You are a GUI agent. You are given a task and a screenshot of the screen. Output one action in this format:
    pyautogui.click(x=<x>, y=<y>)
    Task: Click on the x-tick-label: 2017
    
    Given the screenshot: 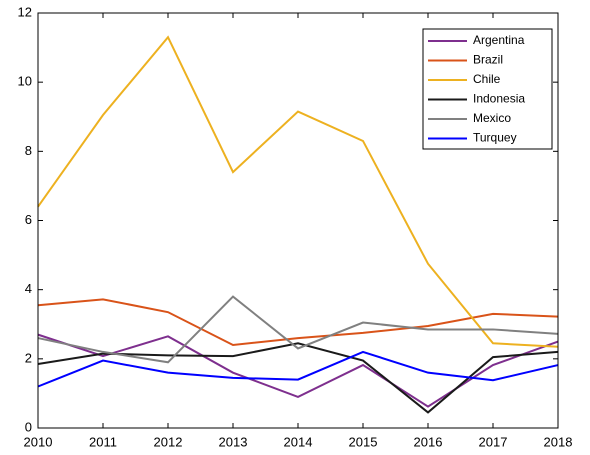 What is the action you would take?
    pyautogui.click(x=493, y=441)
    